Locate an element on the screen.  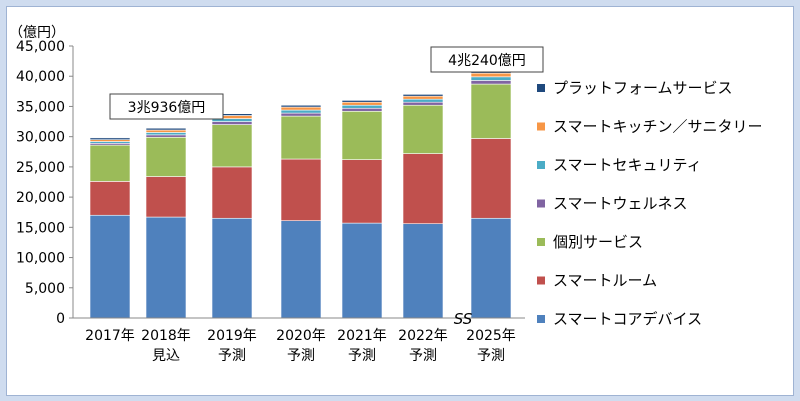
axis-break-symbol: SS is located at coordinates (463, 319).